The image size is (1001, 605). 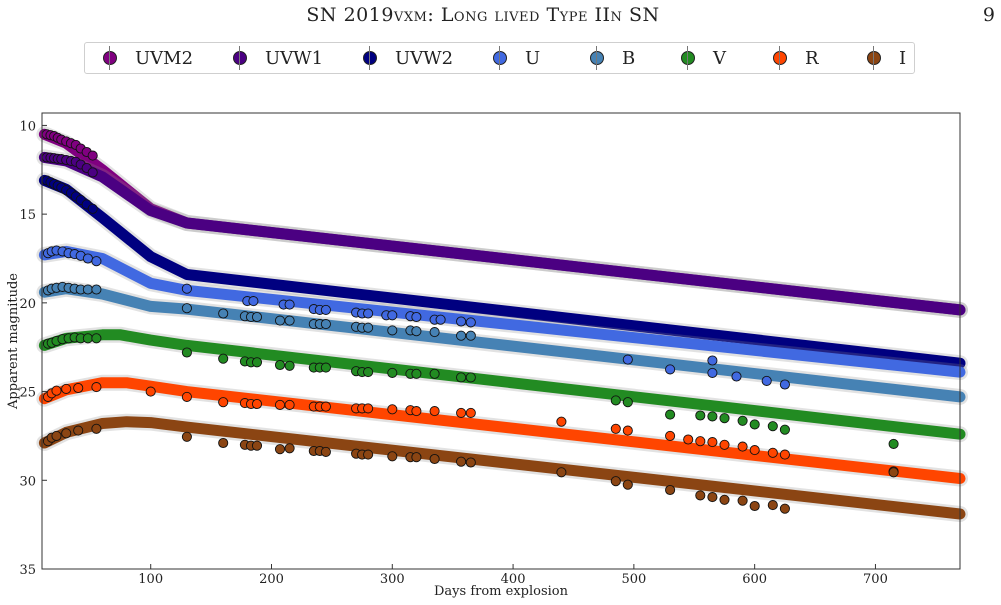 I want to click on legend-label: B, so click(x=629, y=58).